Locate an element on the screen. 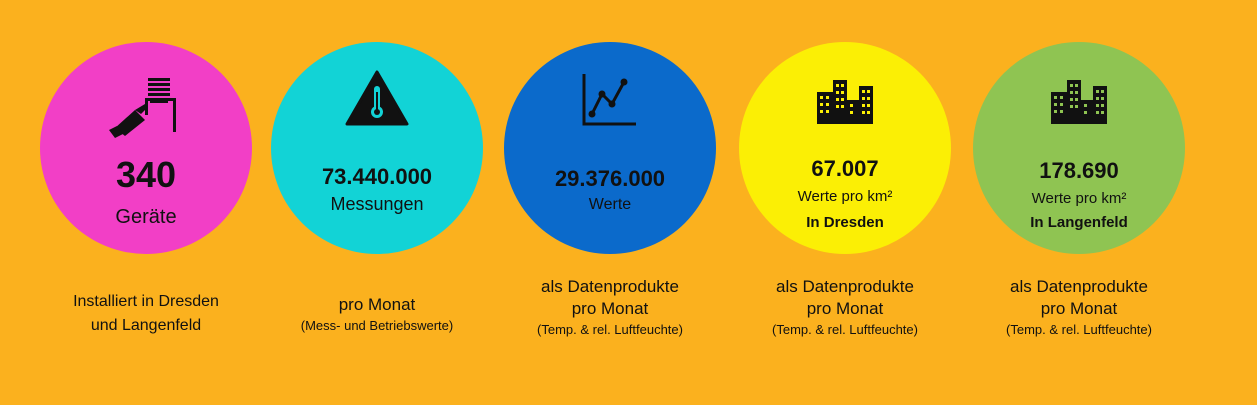  line-chart-icon is located at coordinates (609, 100).